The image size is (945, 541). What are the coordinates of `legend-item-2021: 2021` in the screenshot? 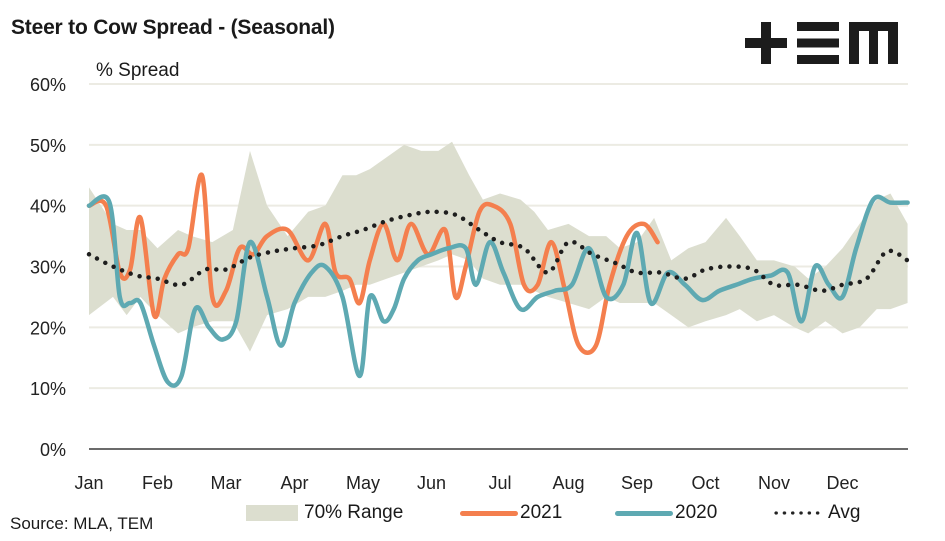 It's located at (511, 513).